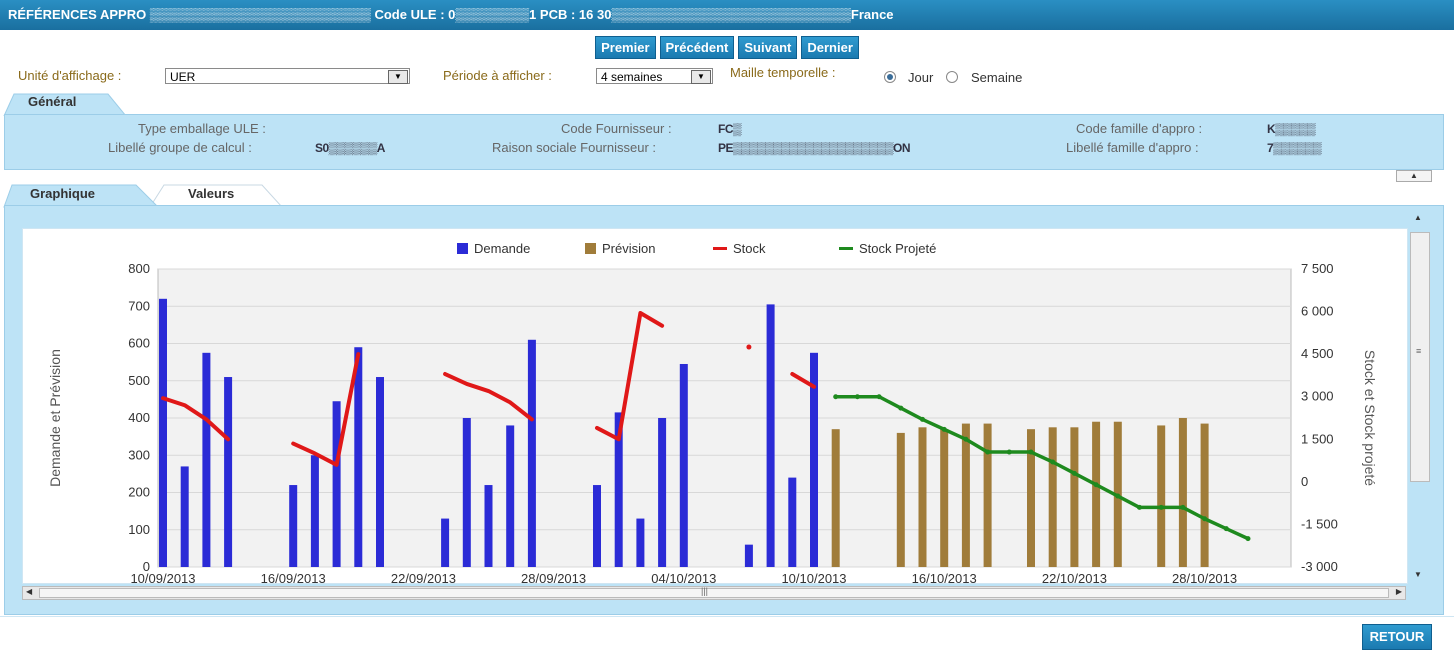  What do you see at coordinates (139, 454) in the screenshot?
I see `y-tick-label: 300` at bounding box center [139, 454].